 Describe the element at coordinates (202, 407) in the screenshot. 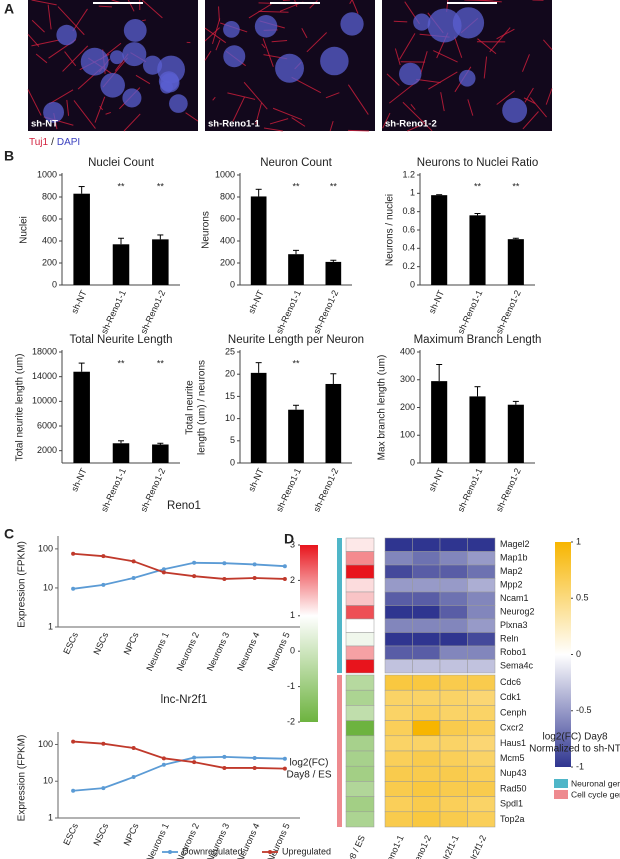

I see `y-axis-label: length (um) / neurons` at that location.